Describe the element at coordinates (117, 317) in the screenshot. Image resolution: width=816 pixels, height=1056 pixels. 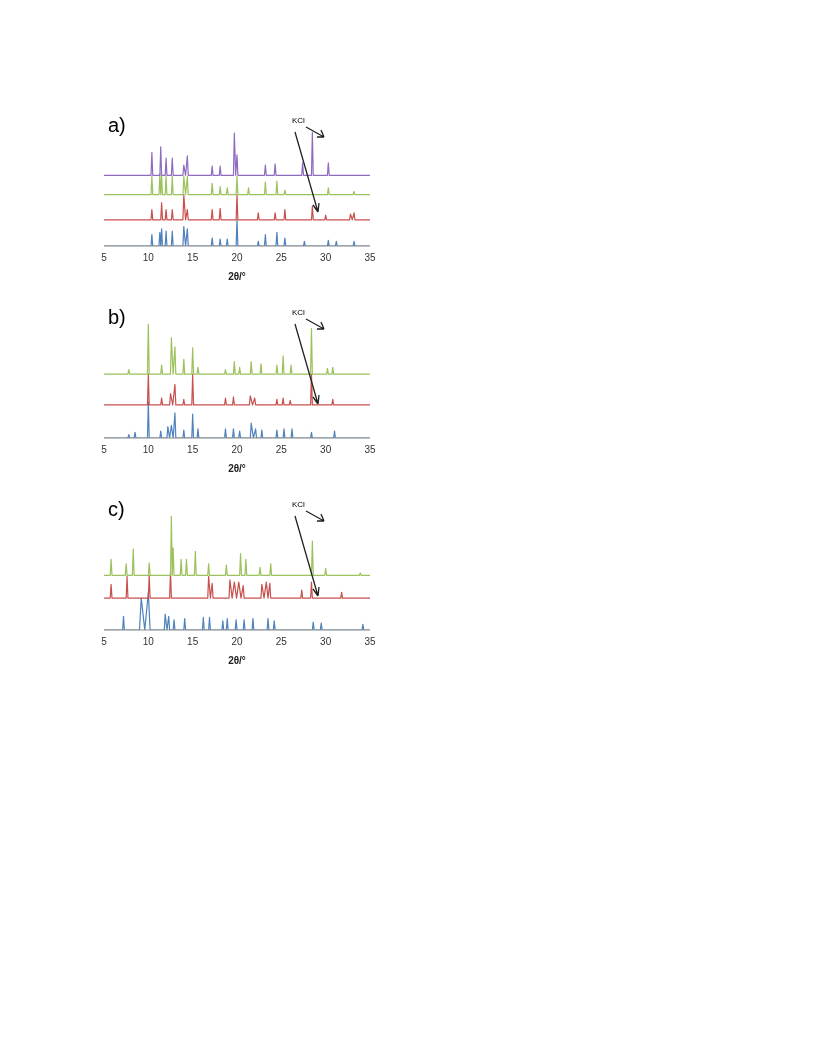
I see `chart-title: b)` at that location.